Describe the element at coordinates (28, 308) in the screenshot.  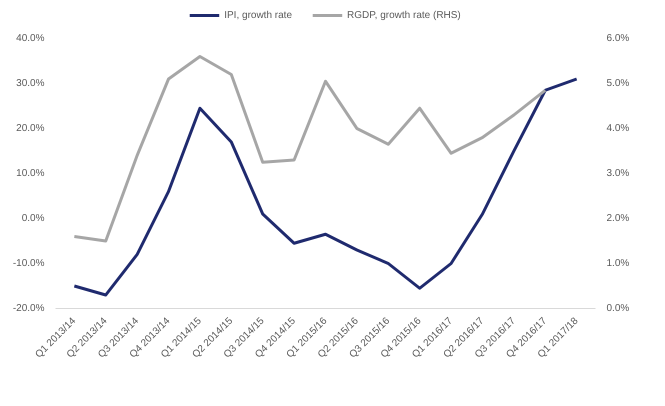
I see `y-tick-label: -20.0%` at that location.